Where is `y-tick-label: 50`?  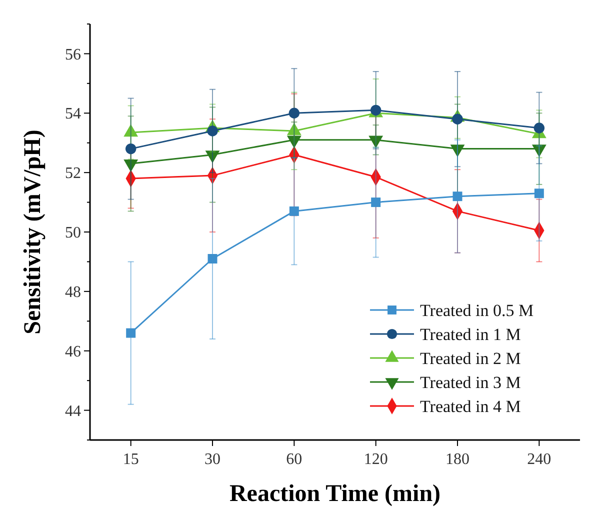
y-tick-label: 50 is located at coordinates (73, 233).